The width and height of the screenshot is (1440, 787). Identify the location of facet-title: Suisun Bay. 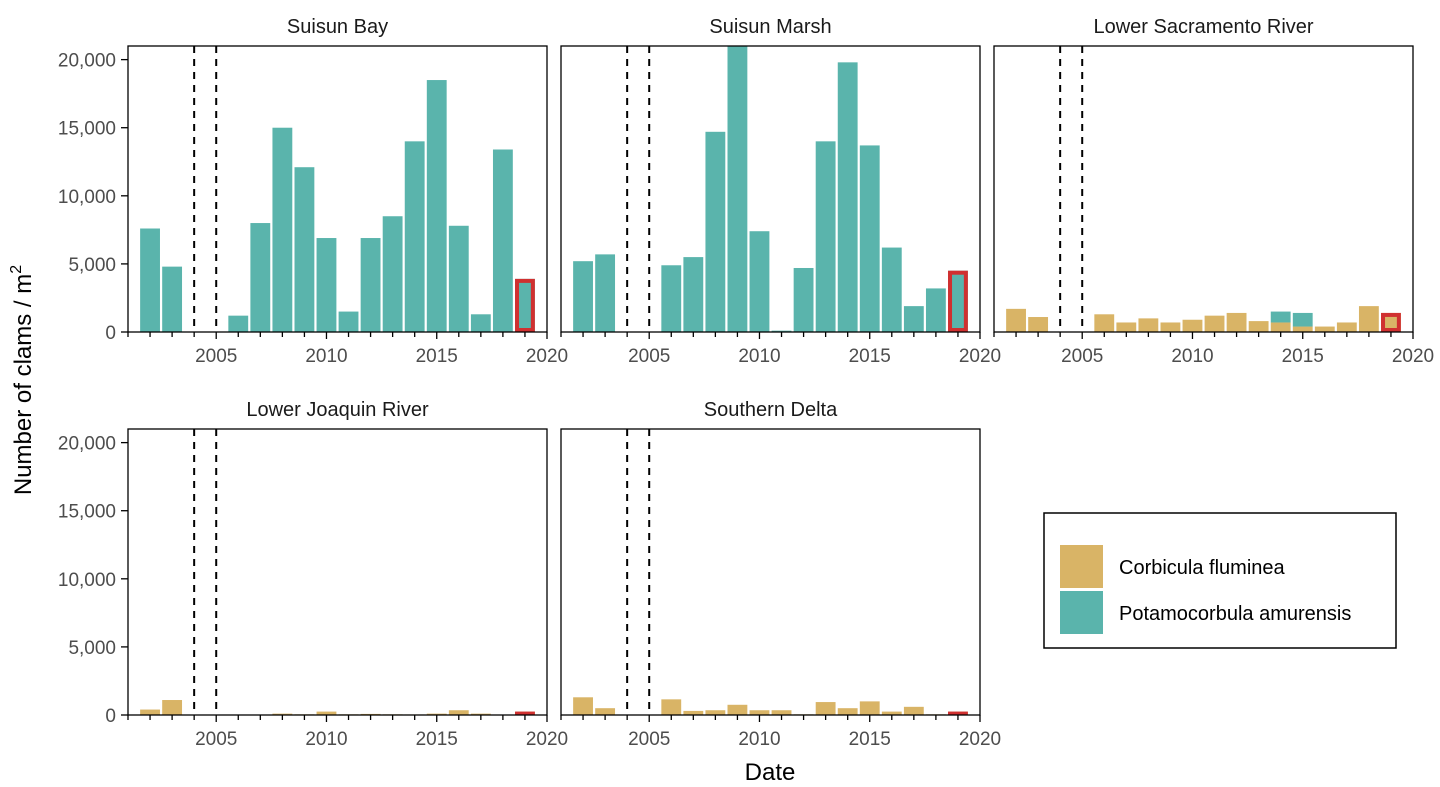
(337, 27).